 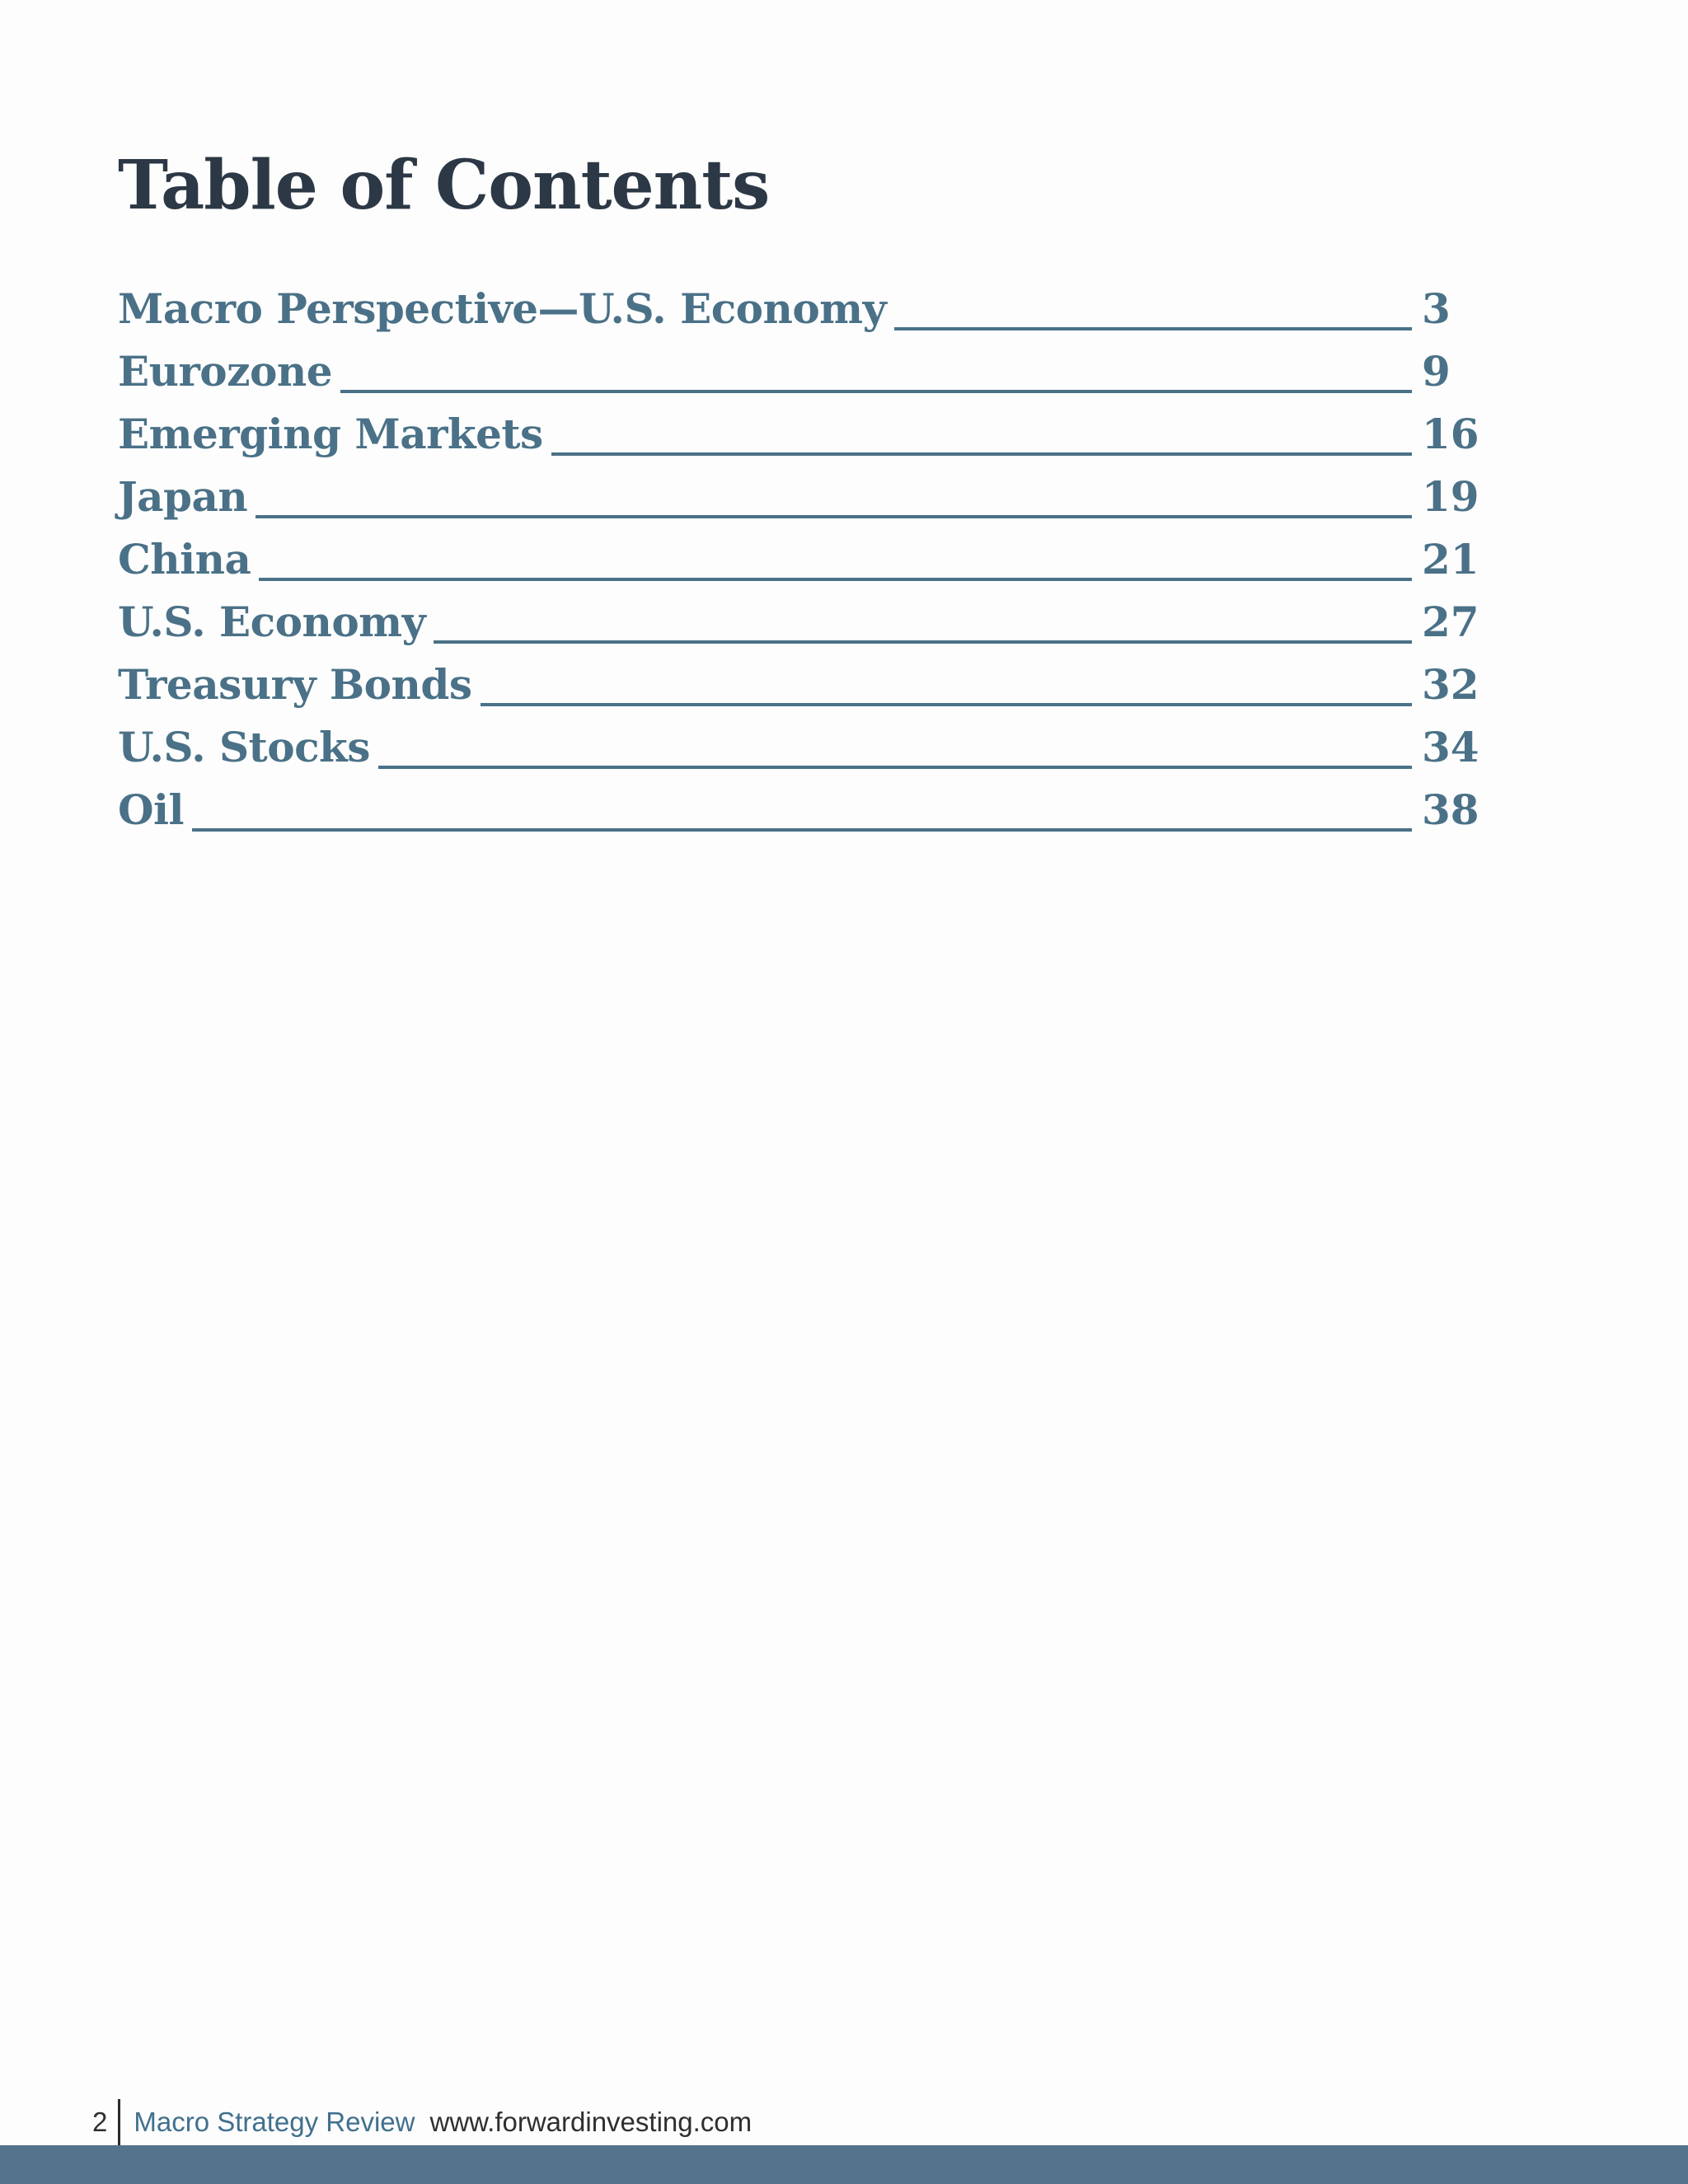 I want to click on toc-entry-page-number: 27, so click(x=1450, y=622).